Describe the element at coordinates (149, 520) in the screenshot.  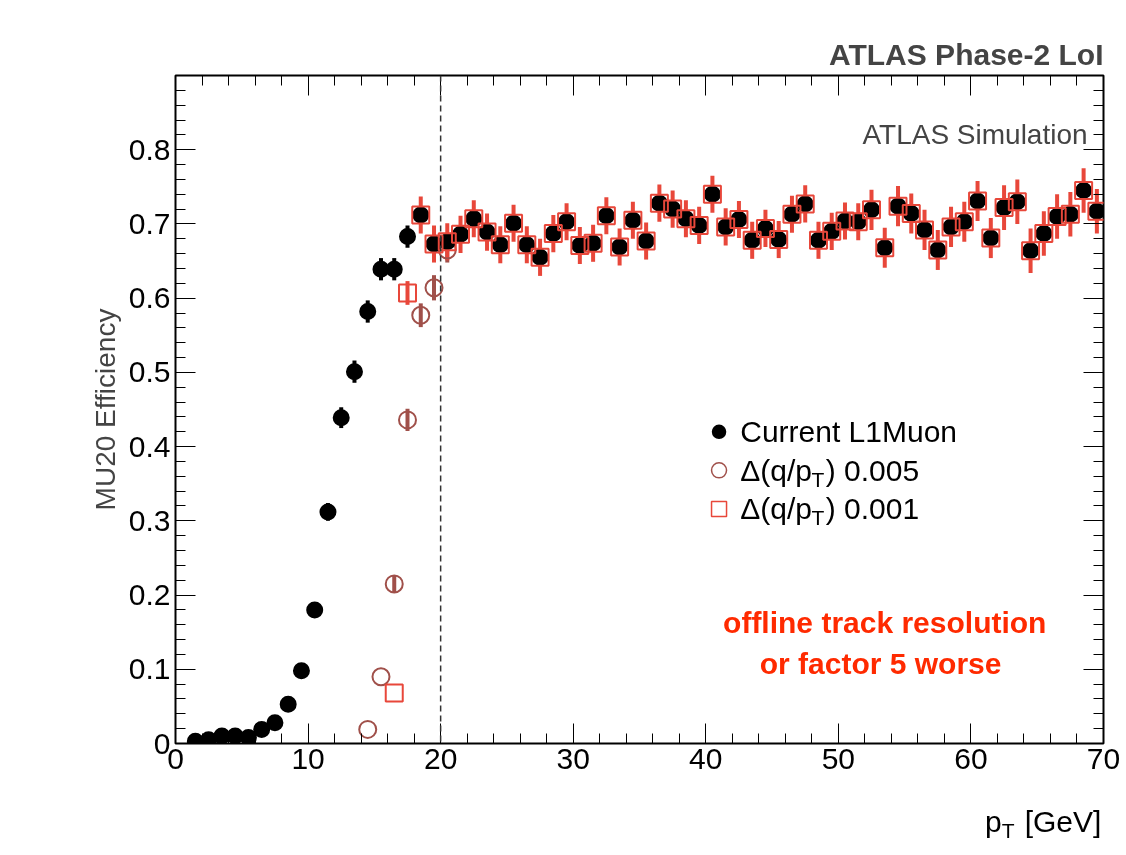
I see `y-tick-label: 0.3` at that location.